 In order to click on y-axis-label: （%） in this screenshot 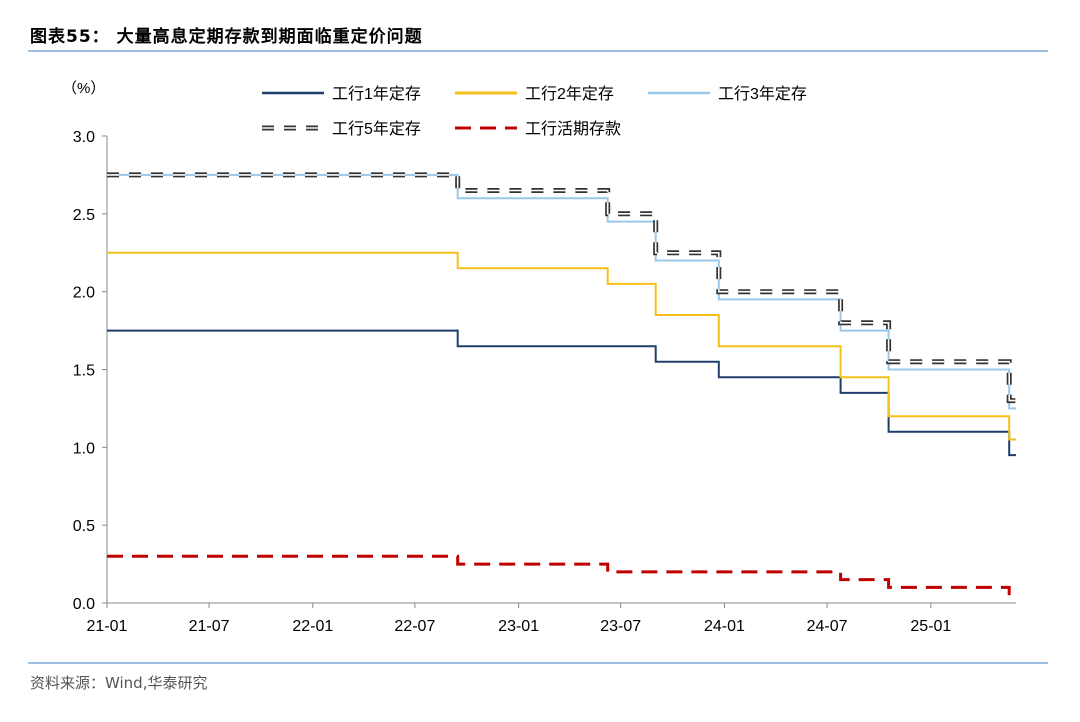, I will do `click(83, 88)`.